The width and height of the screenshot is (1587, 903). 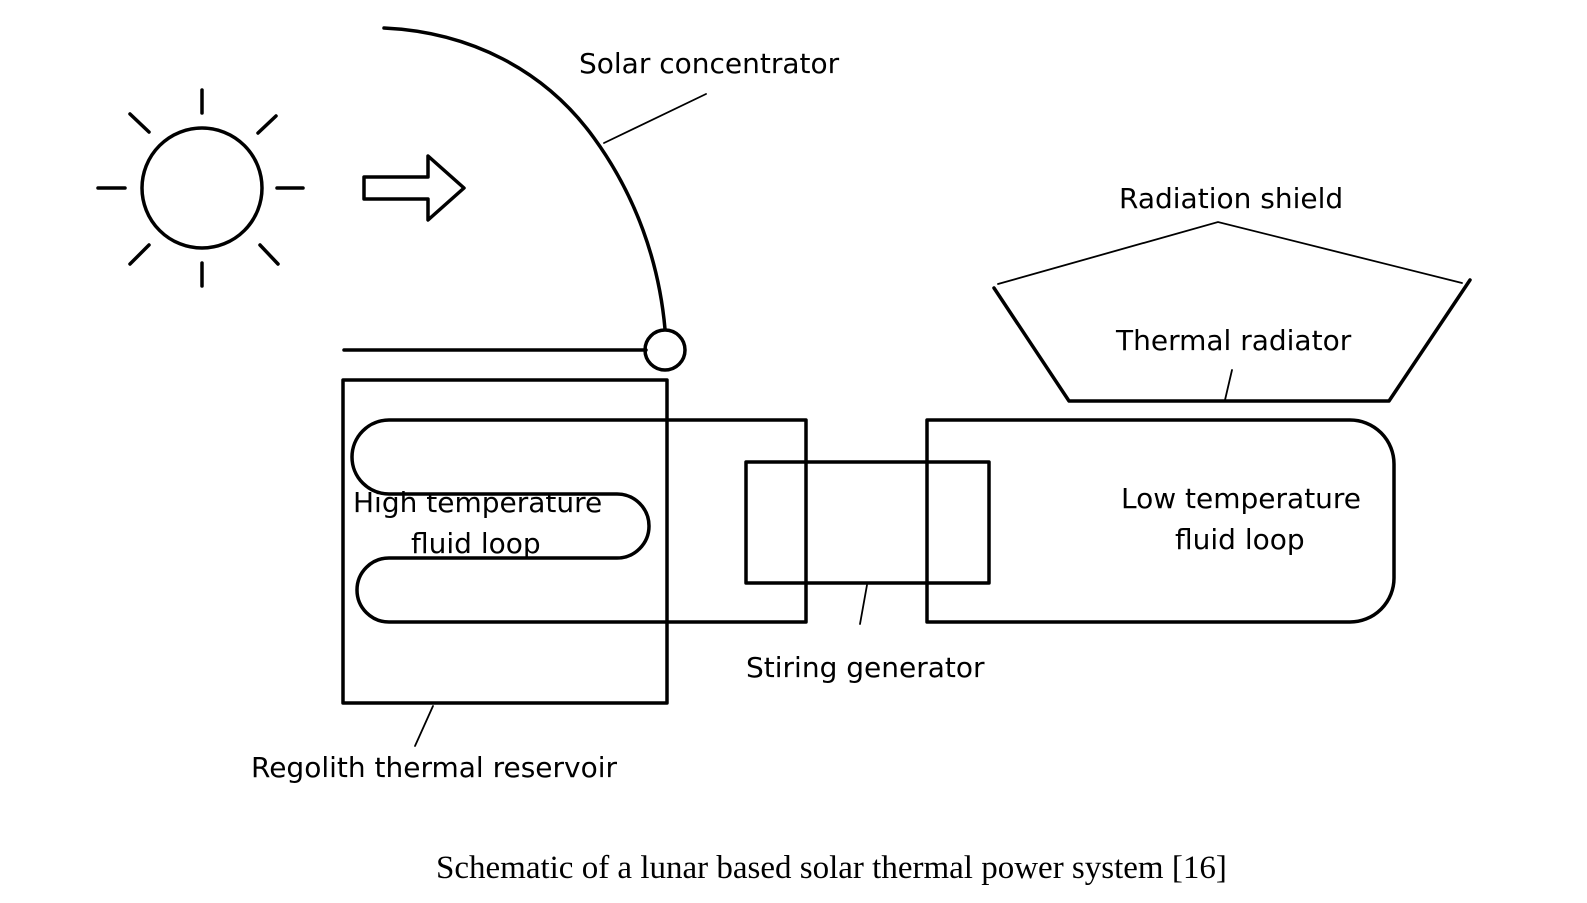 What do you see at coordinates (1160, 521) in the screenshot?
I see `low-temp-fluid-loop` at bounding box center [1160, 521].